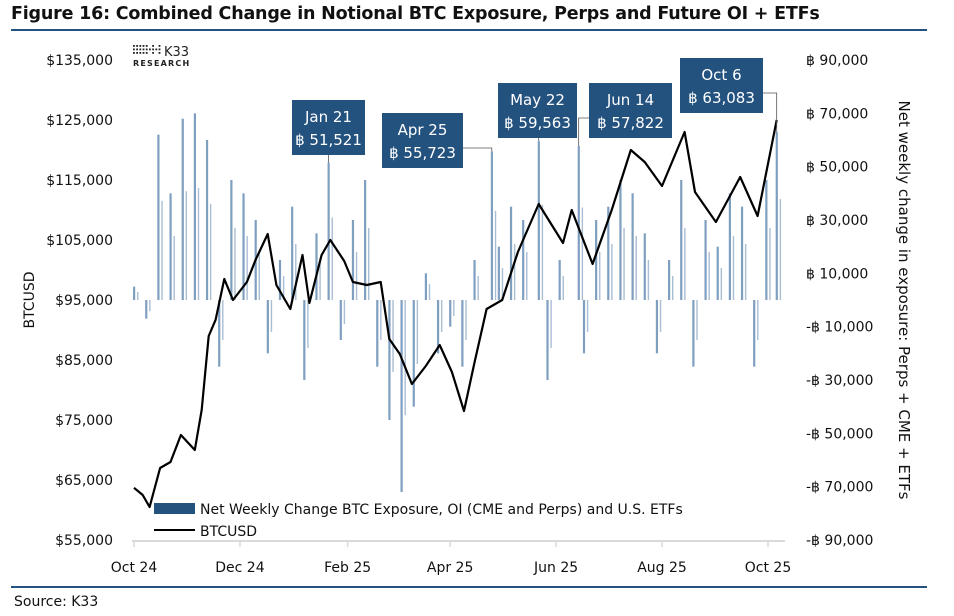 The width and height of the screenshot is (954, 616). I want to click on x-tick-label: Dec 24, so click(239, 568).